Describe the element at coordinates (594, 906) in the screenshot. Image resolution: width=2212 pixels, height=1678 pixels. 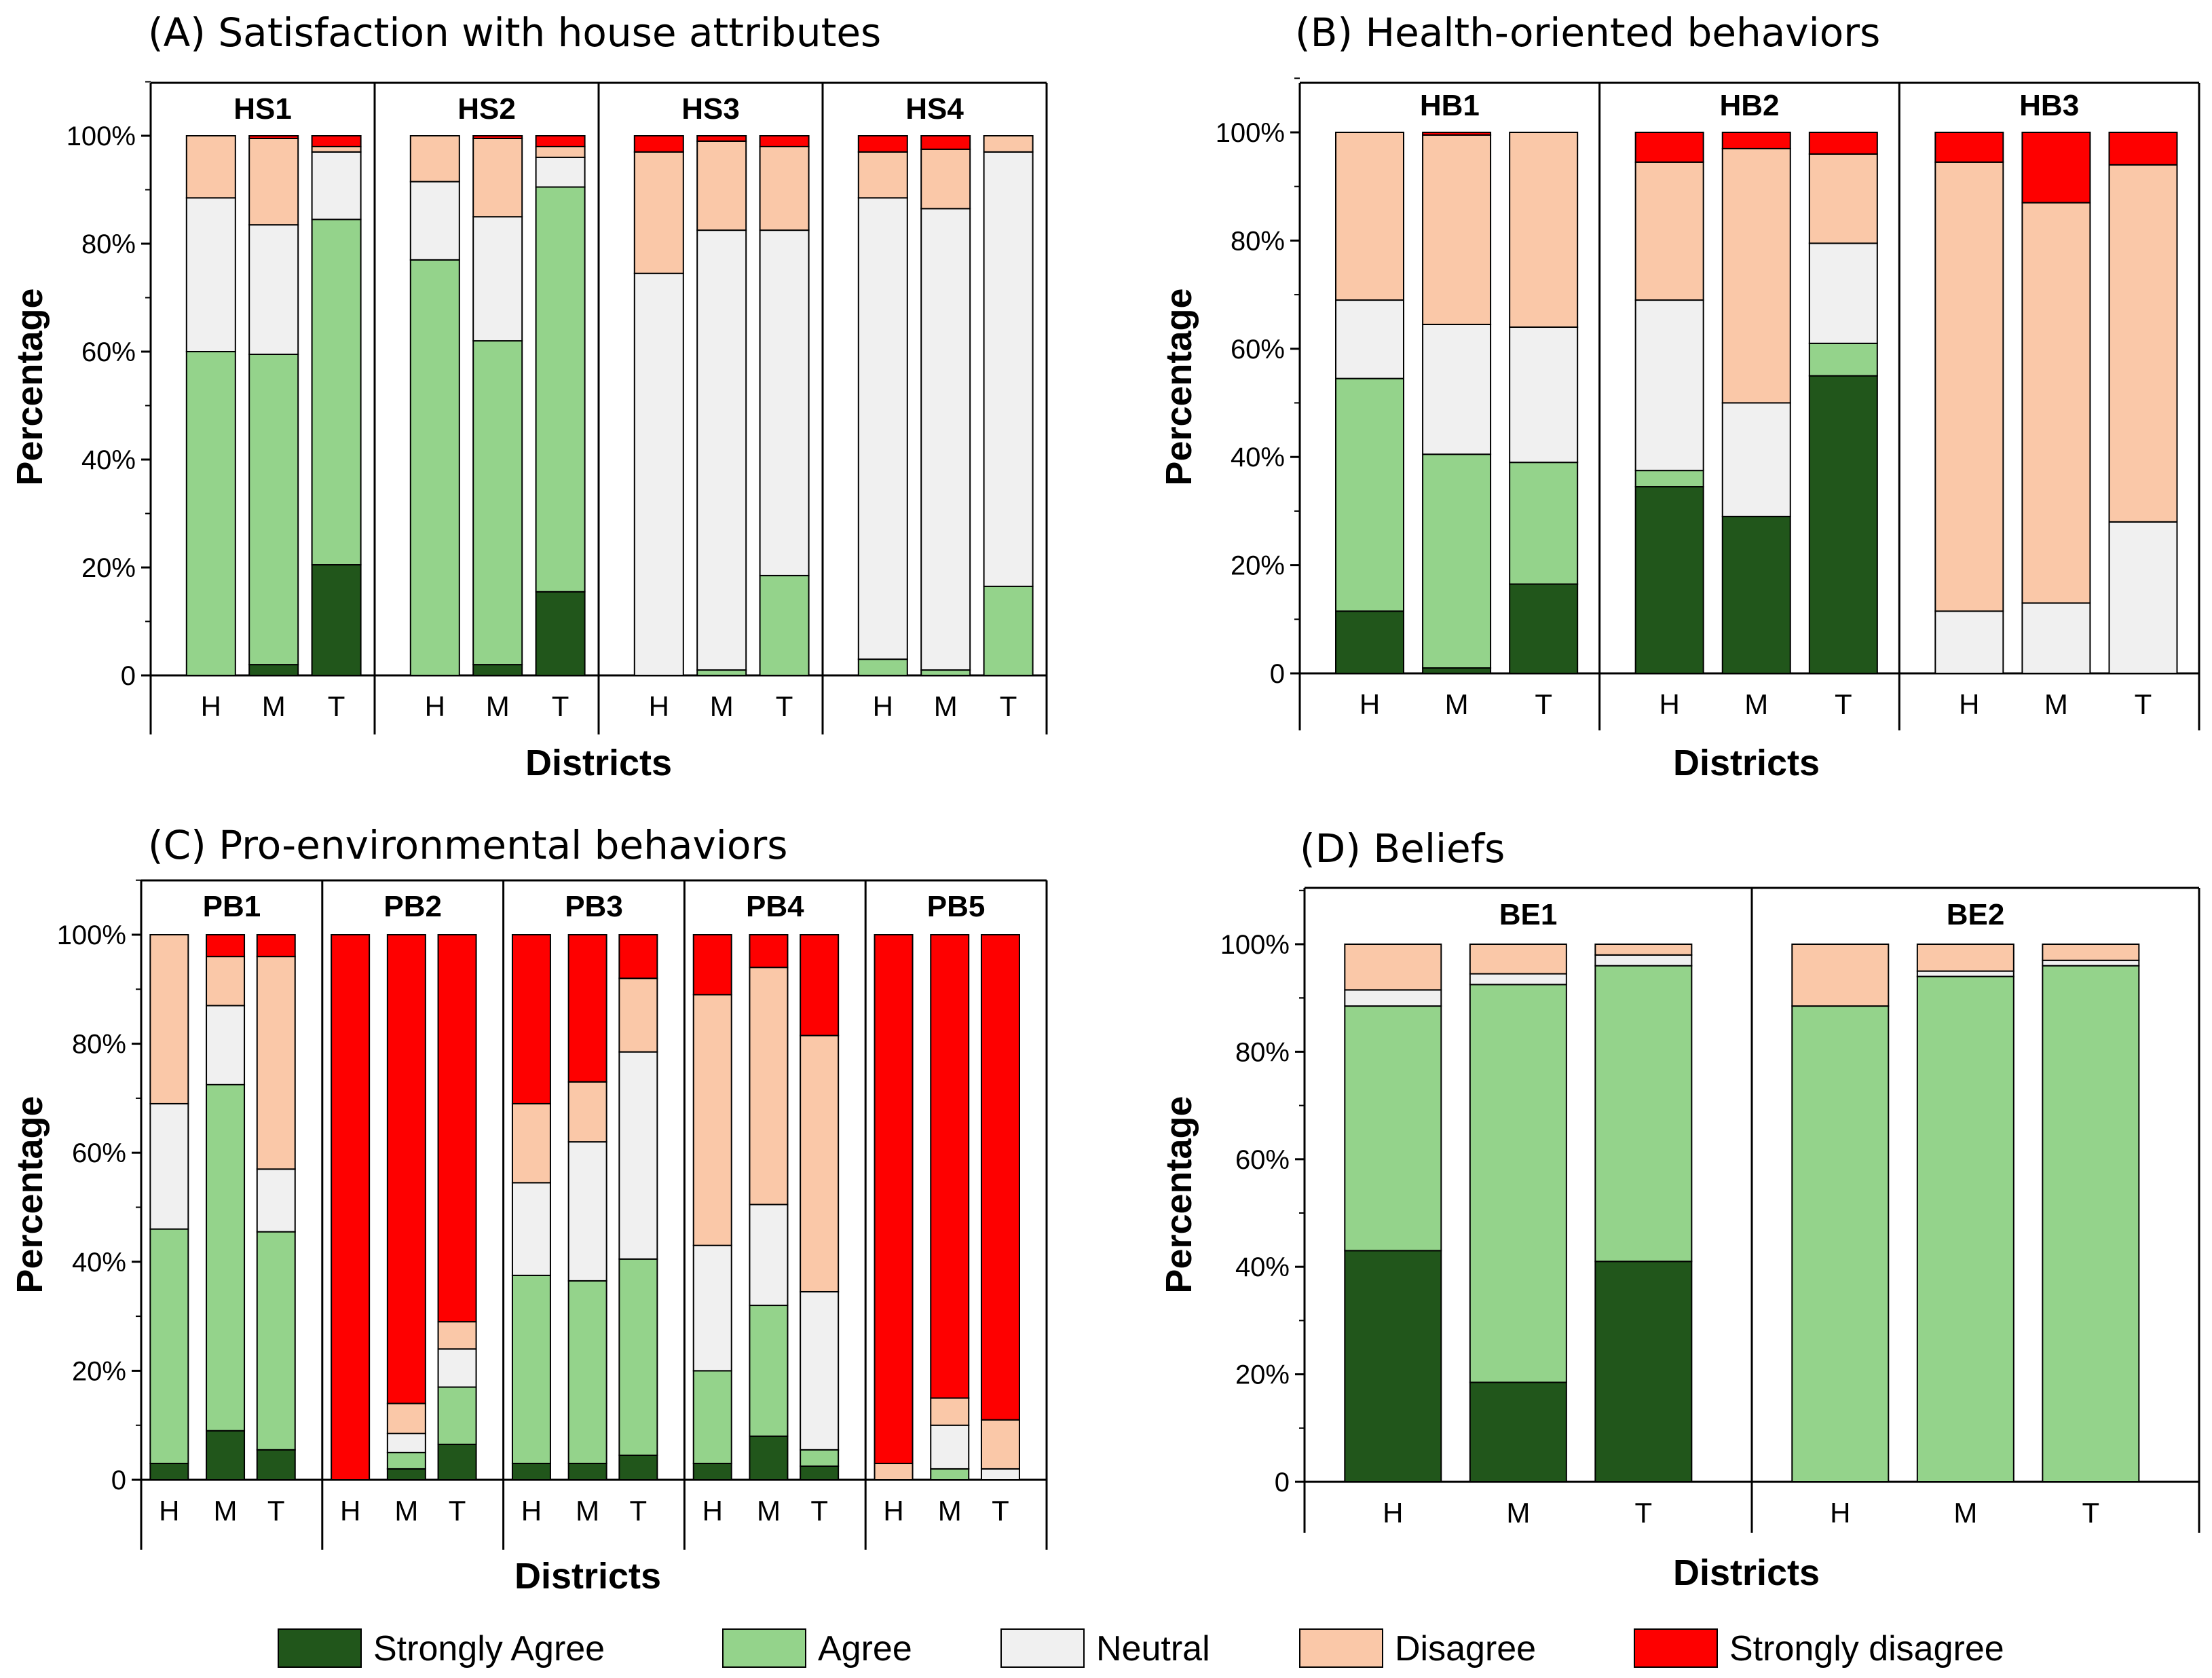
I see `group-label-pb3: PB3` at that location.